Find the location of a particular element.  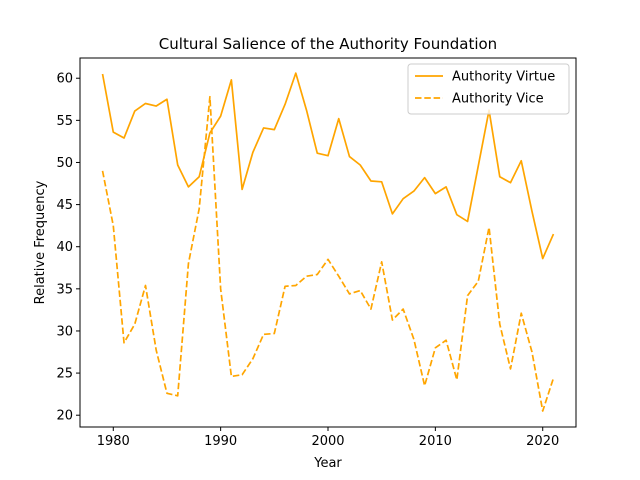

x-tick-label: 2020 is located at coordinates (542, 441).